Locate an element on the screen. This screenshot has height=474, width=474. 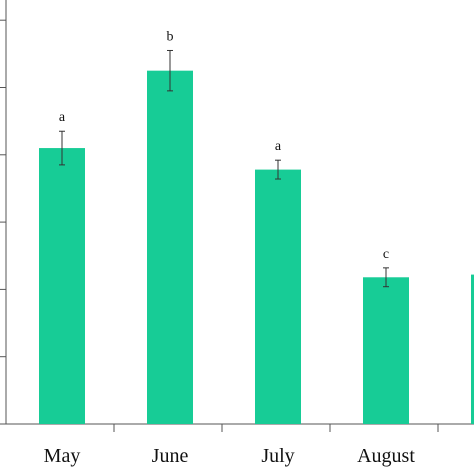
significance-label-june: b is located at coordinates (170, 36).